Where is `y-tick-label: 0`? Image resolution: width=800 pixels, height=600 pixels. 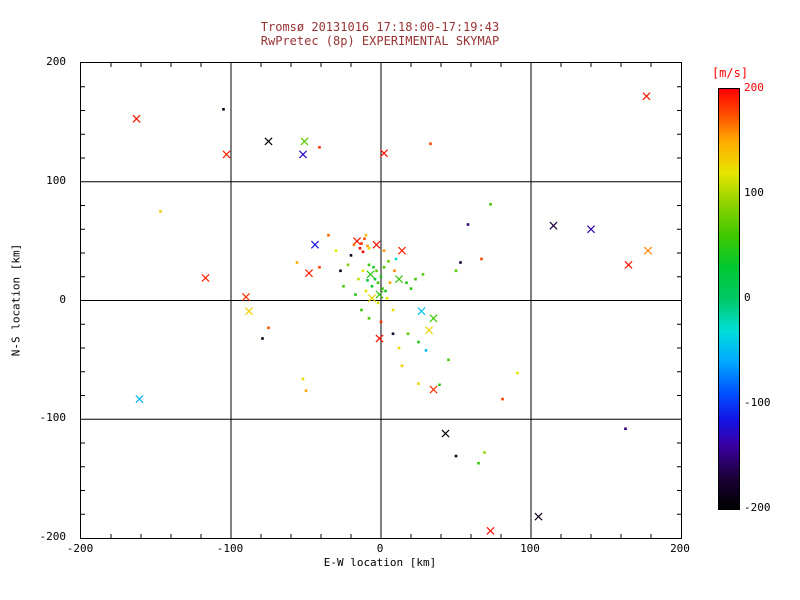 y-tick-label: 0 is located at coordinates (62, 299).